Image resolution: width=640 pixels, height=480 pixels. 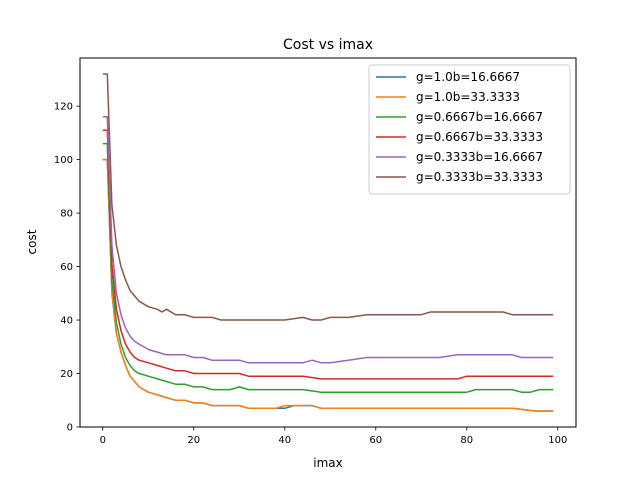 I want to click on legend-label-3: g=0.6667b=16.6667, so click(x=479, y=117).